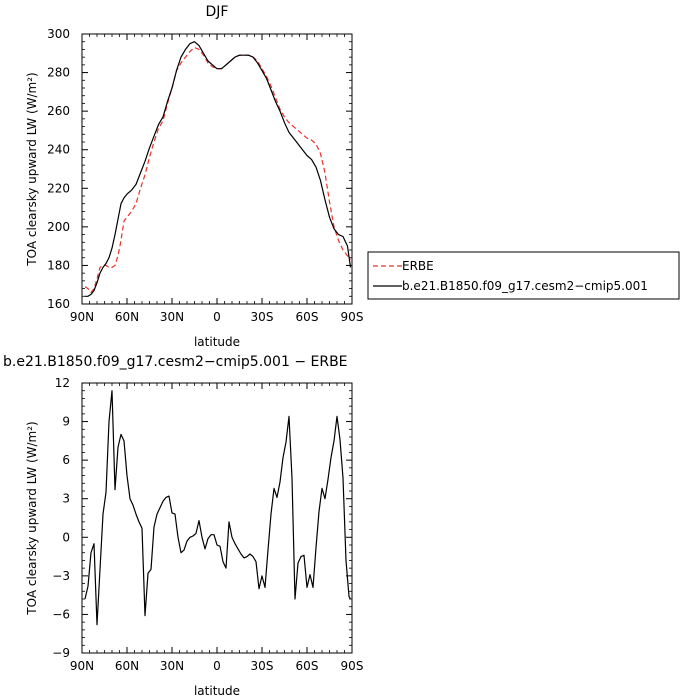 This screenshot has height=700, width=700. What do you see at coordinates (58, 227) in the screenshot?
I see `top-y-tick-label: 200` at bounding box center [58, 227].